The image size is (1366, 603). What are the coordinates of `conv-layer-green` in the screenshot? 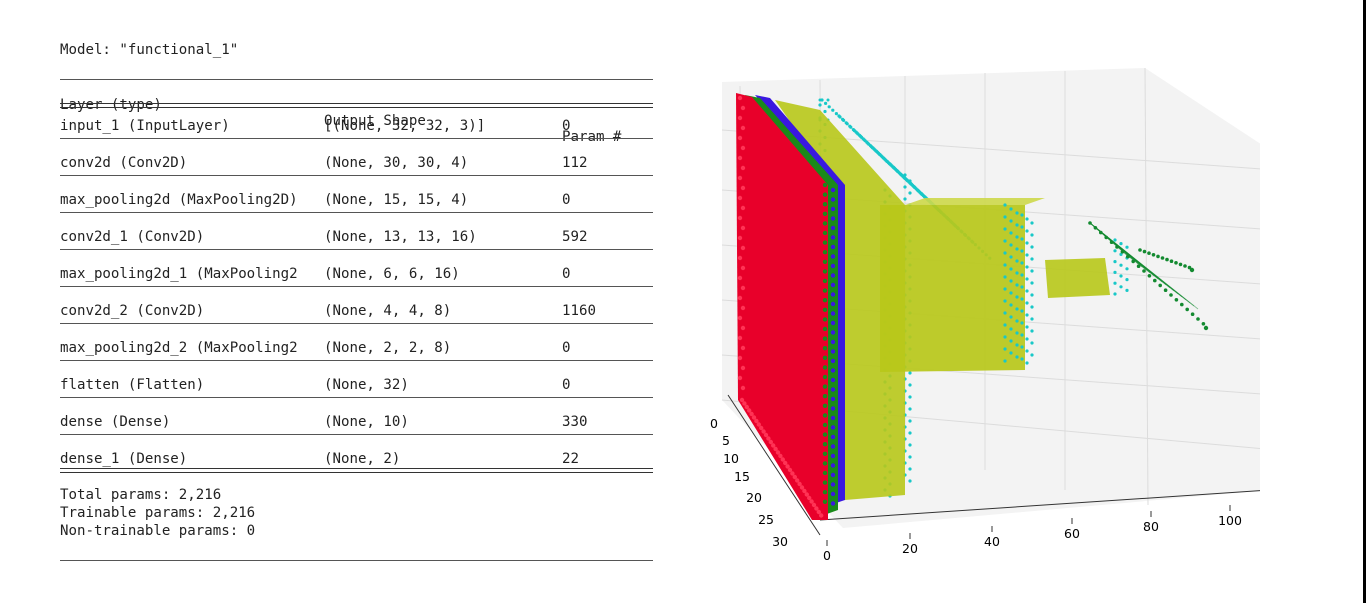 It's located at (791, 305).